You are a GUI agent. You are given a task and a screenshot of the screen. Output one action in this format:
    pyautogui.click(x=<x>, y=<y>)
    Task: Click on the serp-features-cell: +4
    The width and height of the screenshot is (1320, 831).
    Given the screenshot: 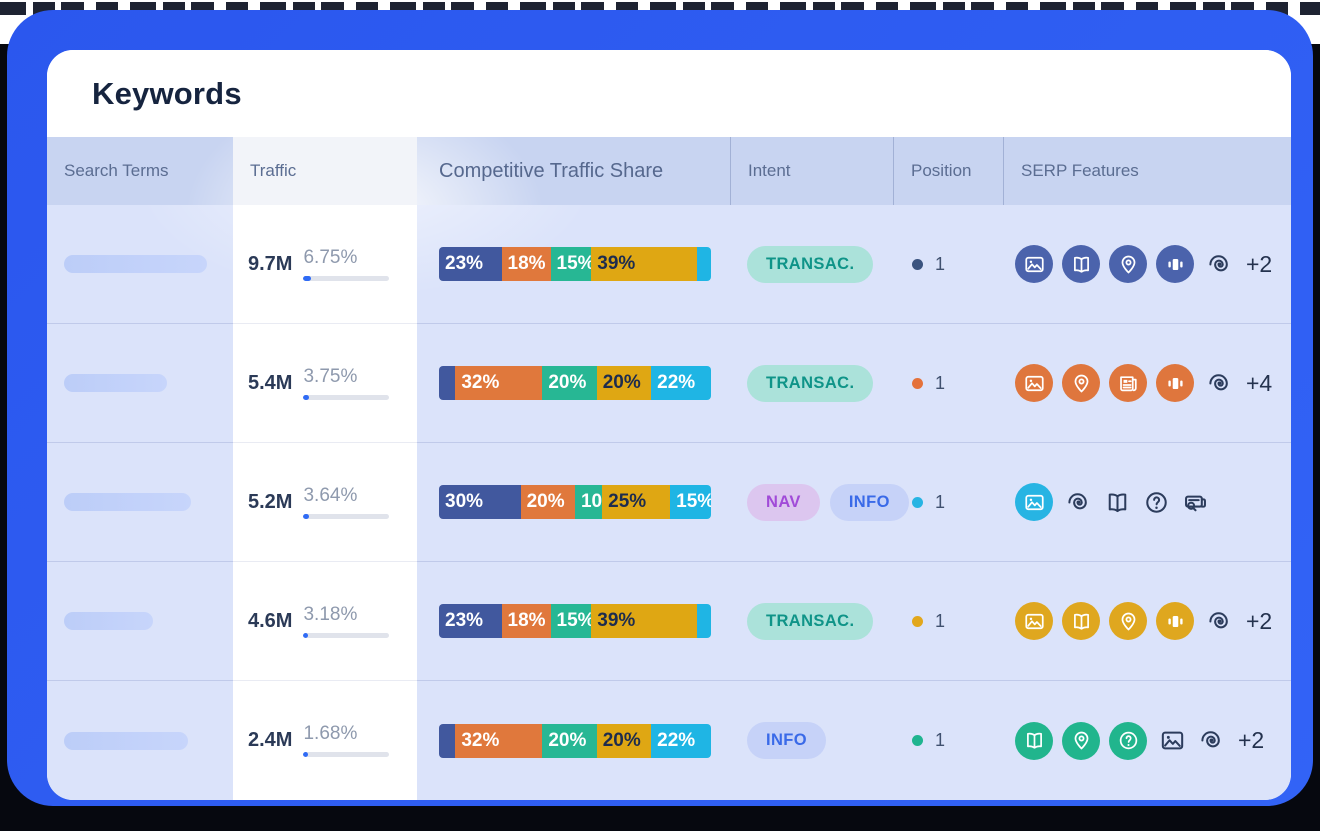 What is the action you would take?
    pyautogui.click(x=1147, y=383)
    